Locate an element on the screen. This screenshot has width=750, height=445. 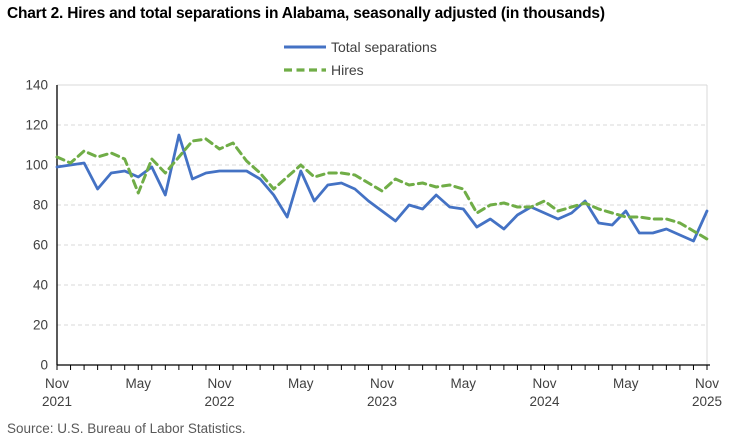
y-axis-label-60: 60 is located at coordinates (40, 245).